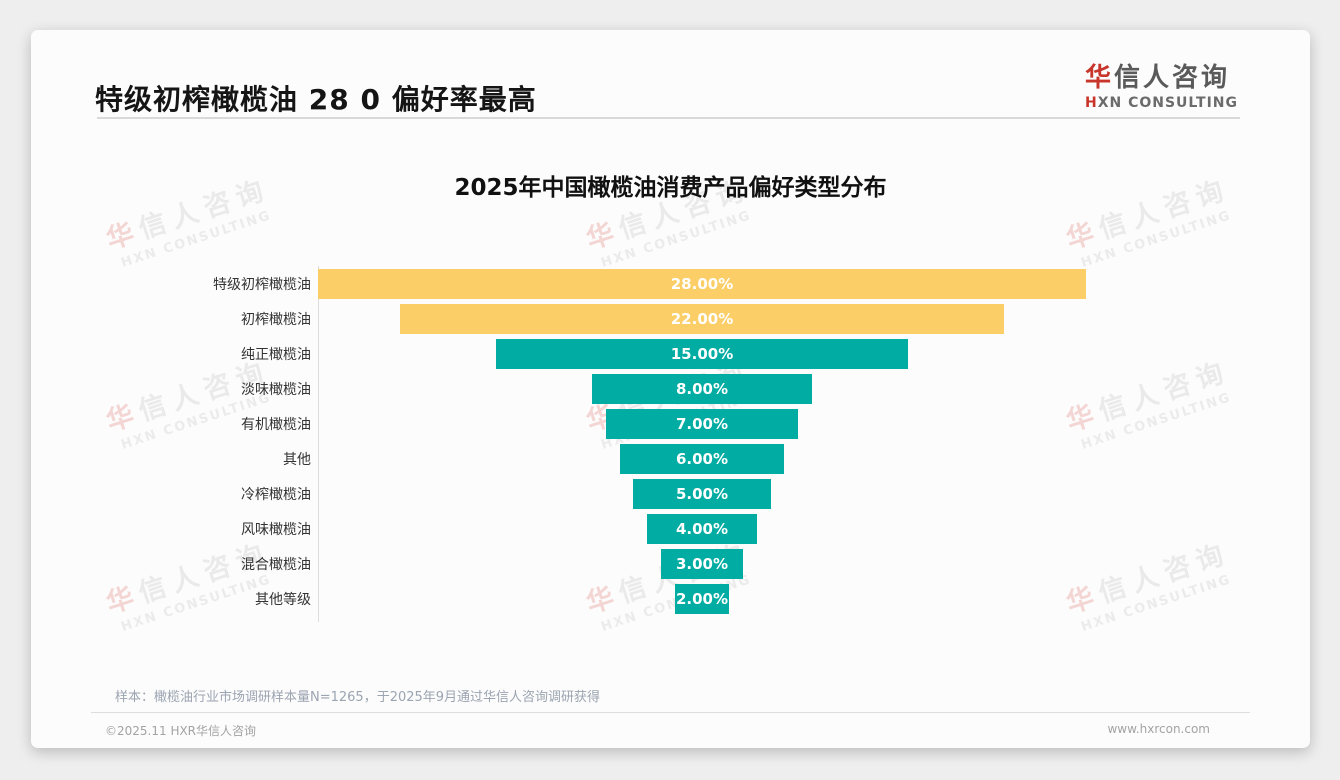  Describe the element at coordinates (276, 425) in the screenshot. I see `category-label: 有机橄榄油` at that location.